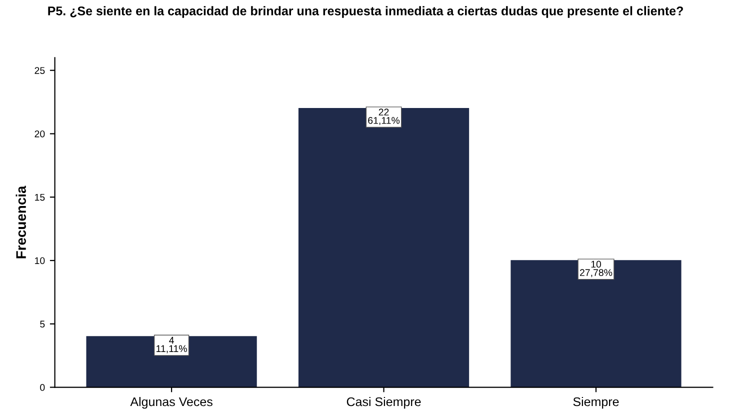  What do you see at coordinates (171, 345) in the screenshot?
I see `data-label: 4 11,11%` at bounding box center [171, 345].